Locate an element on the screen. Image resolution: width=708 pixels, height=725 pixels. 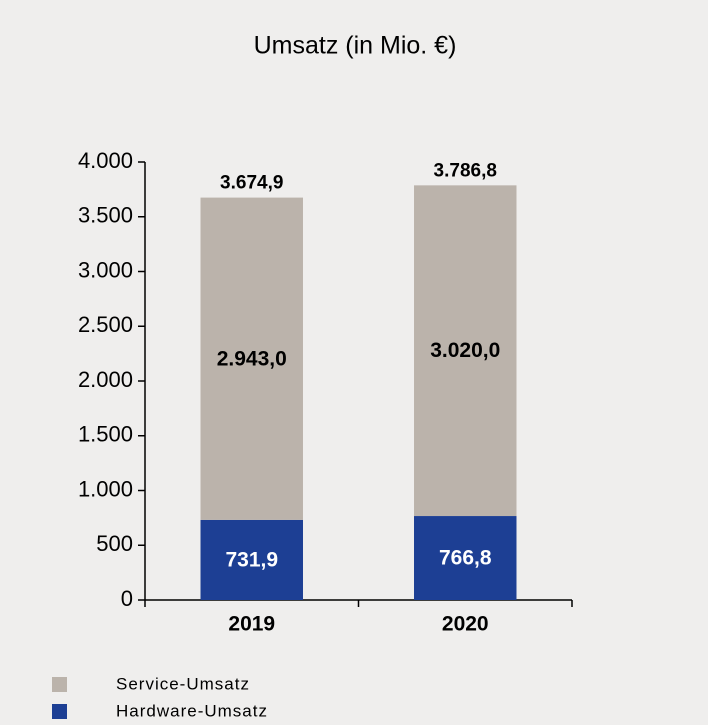
y-tick-label: 0 is located at coordinates (127, 598).